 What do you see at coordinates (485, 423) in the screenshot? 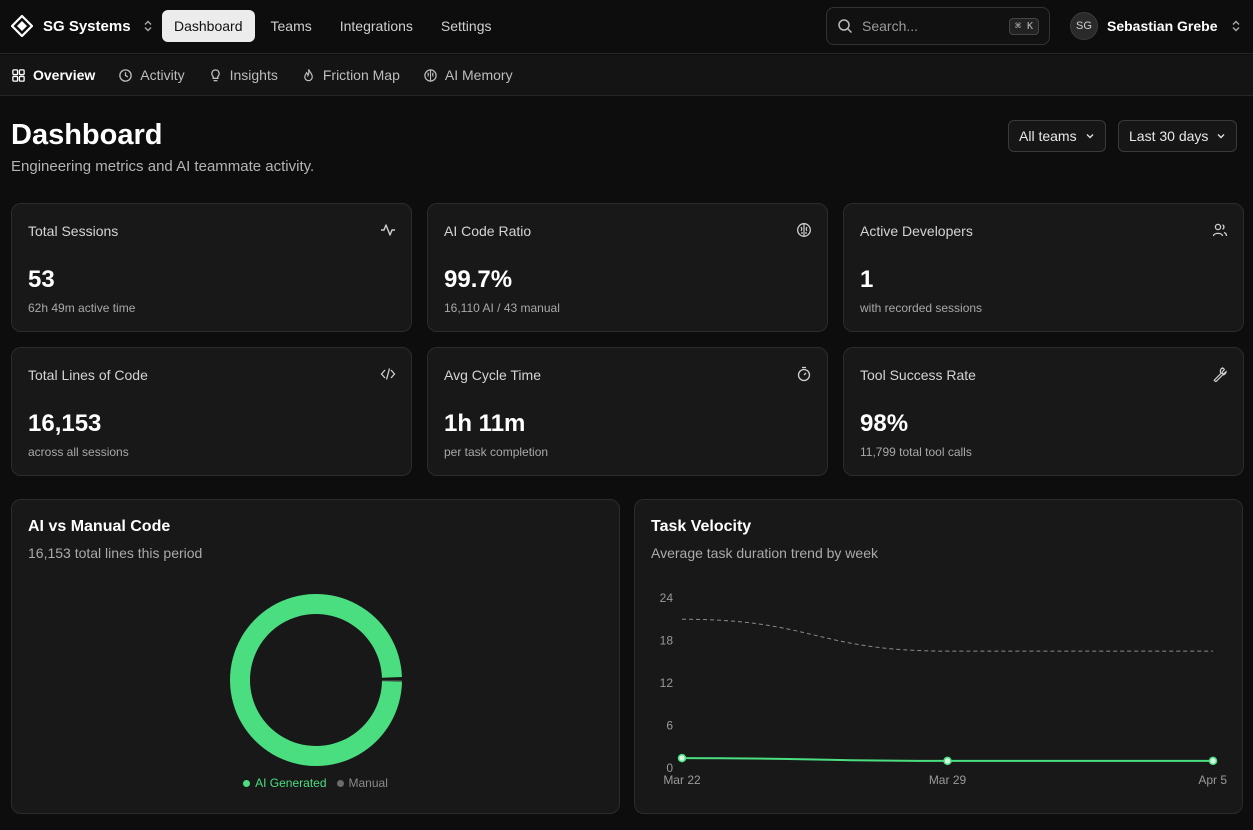
I see `stat-value: 1h 11m` at bounding box center [485, 423].